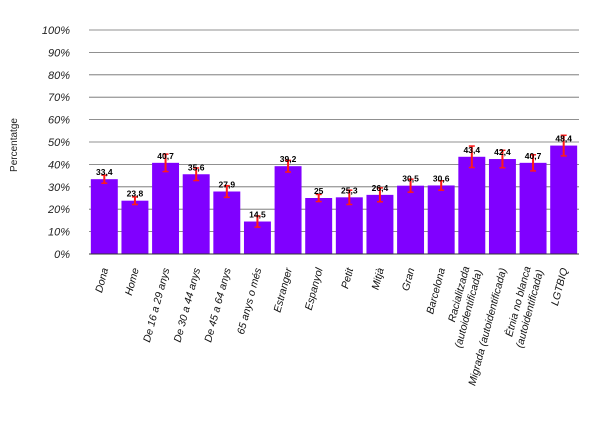 Image resolution: width=589 pixels, height=437 pixels. What do you see at coordinates (157, 305) in the screenshot?
I see `x-category-label: De 16 a 29 anys` at bounding box center [157, 305].